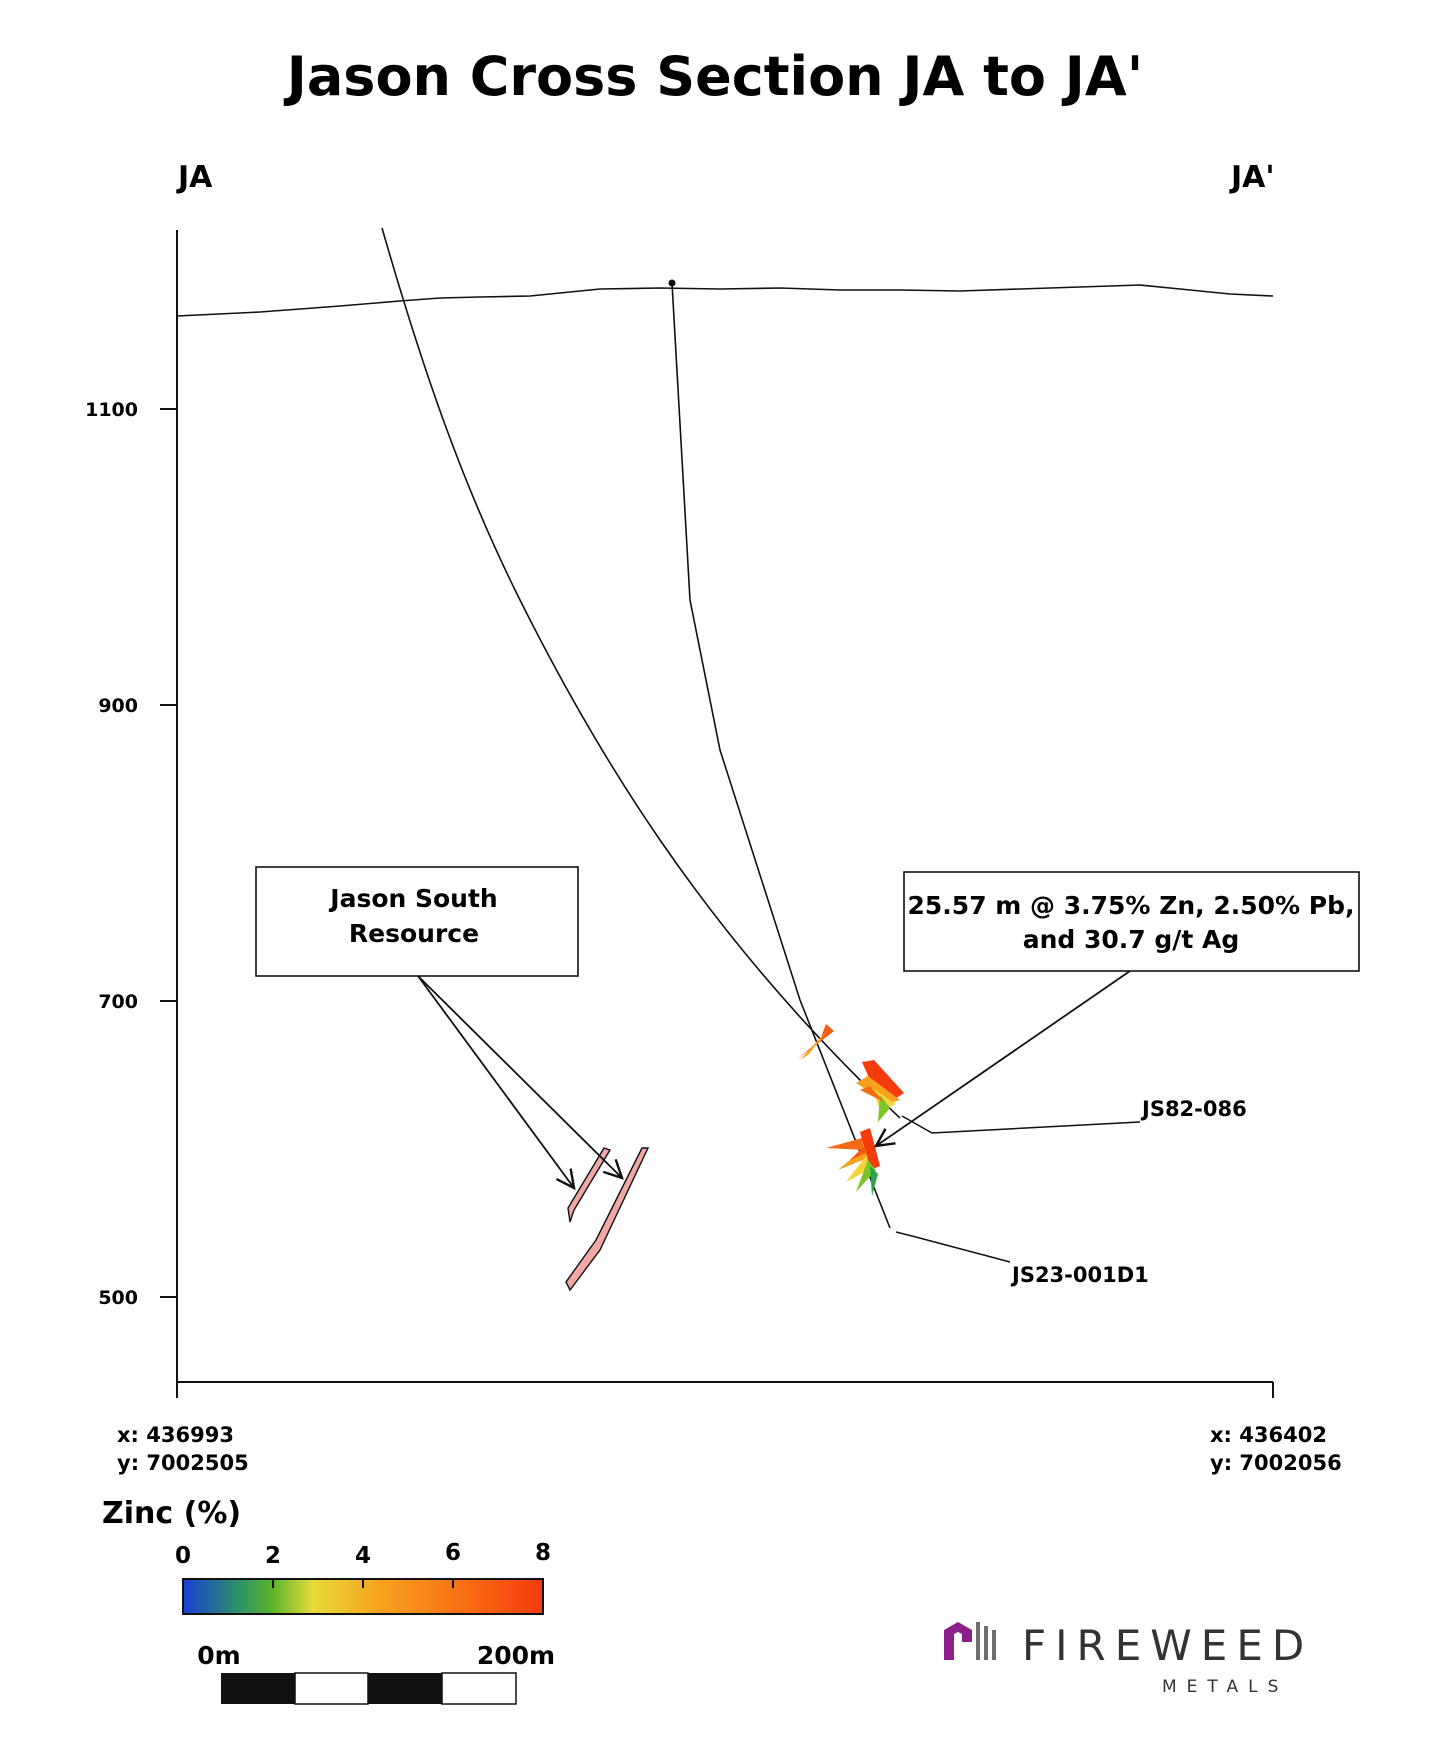  I want to click on end-coord-y: y: 7002056, so click(1276, 1463).